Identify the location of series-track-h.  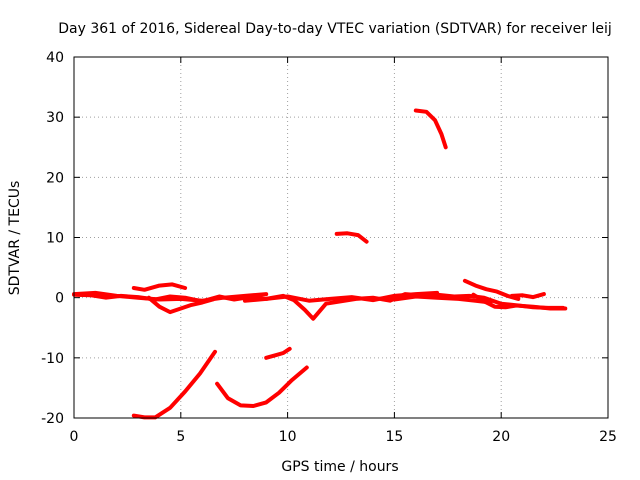
(527, 296).